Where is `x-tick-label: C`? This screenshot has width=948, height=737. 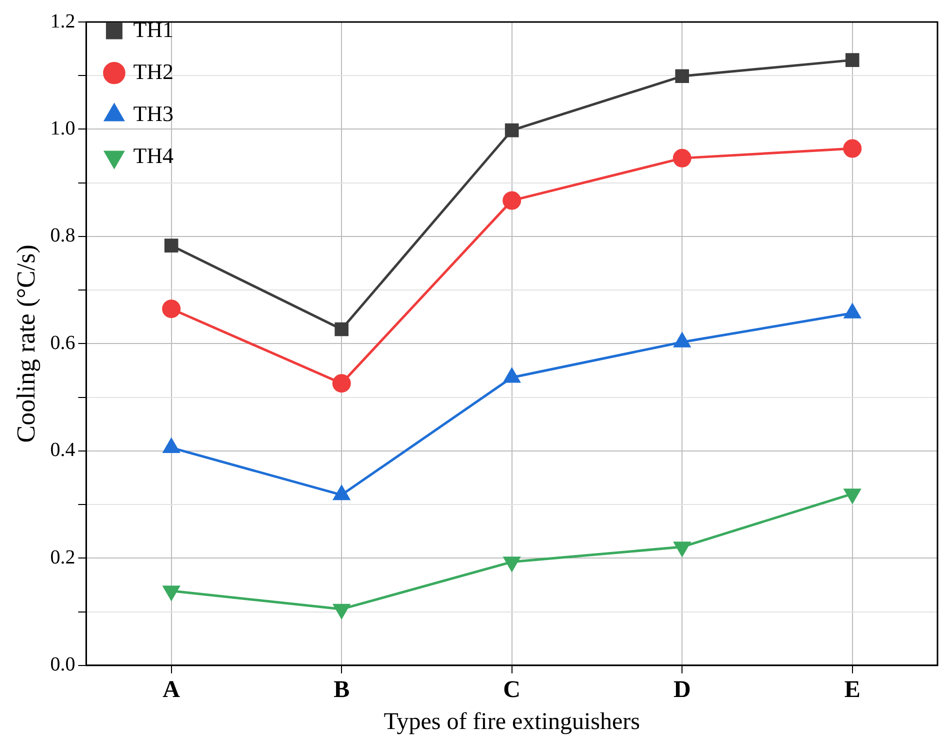
x-tick-label: C is located at coordinates (512, 690).